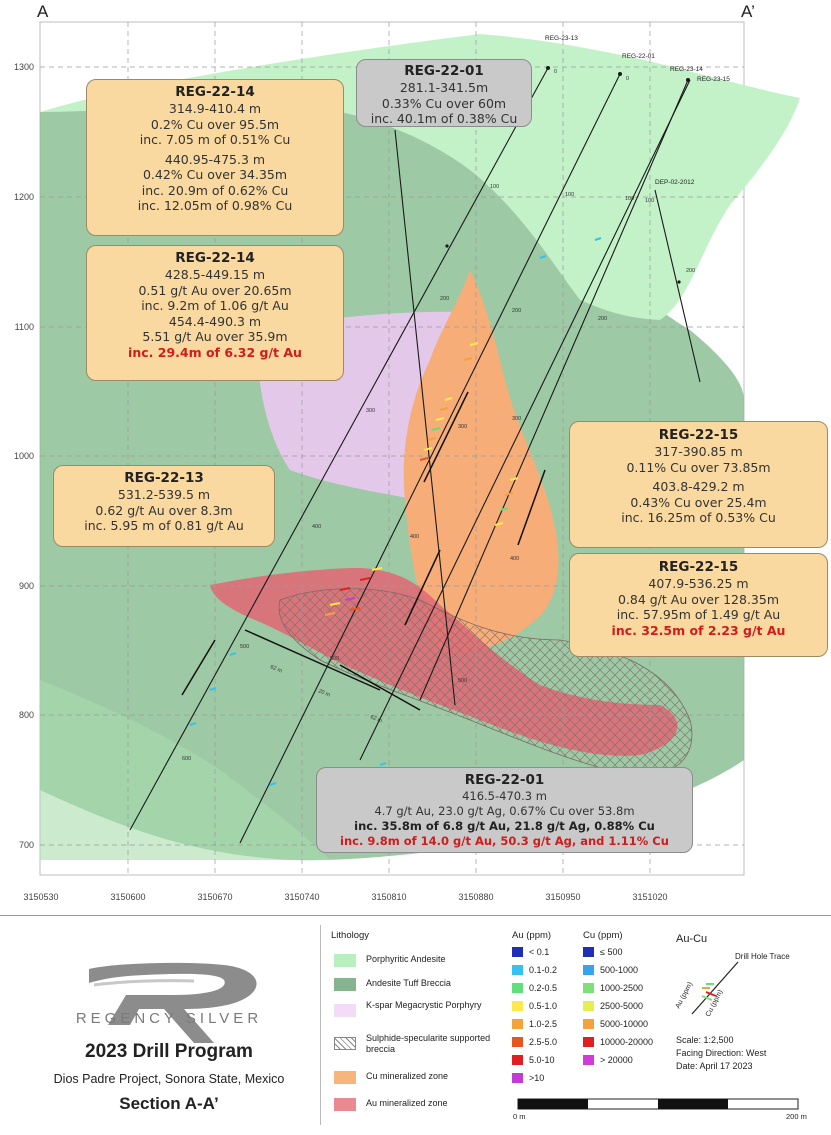  Describe the element at coordinates (698, 599) in the screenshot. I see `callout-line: 0.84 g/t Au over 128.35m` at that location.